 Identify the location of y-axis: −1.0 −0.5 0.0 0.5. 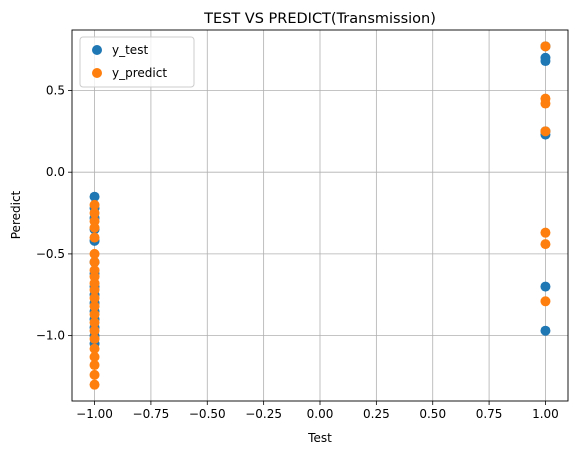
(54, 213).